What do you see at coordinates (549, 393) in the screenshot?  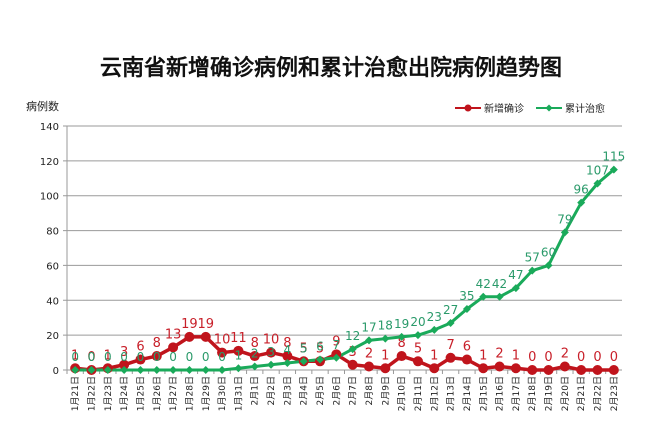 I see `x-tick-label: 2月19日` at bounding box center [549, 393].